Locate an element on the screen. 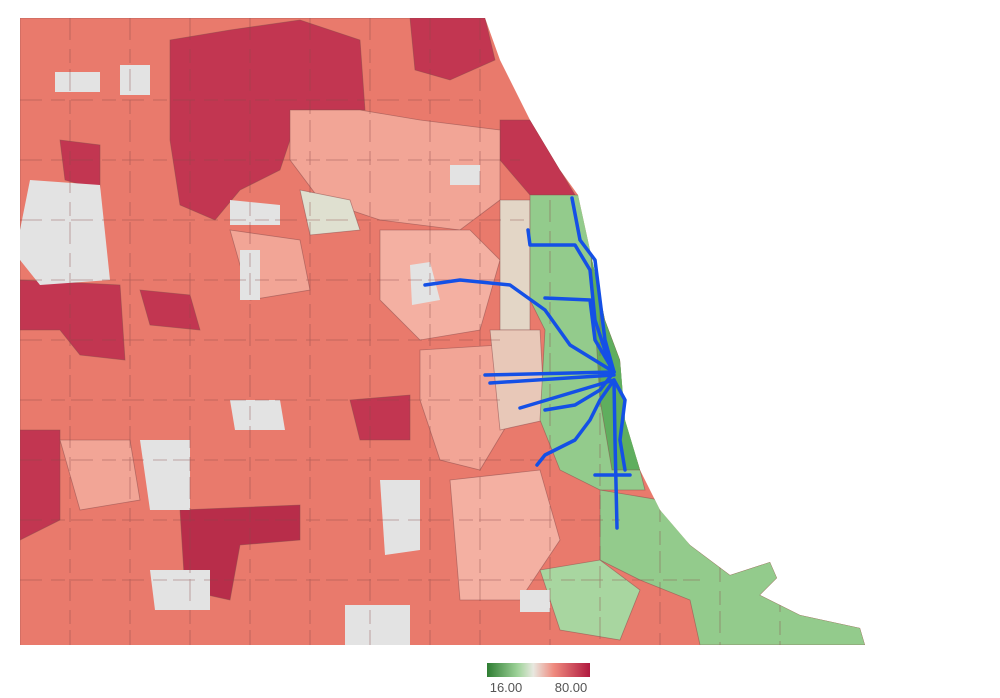 This screenshot has width=1000, height=698. legend-min-label: 16.00 is located at coordinates (506, 687).